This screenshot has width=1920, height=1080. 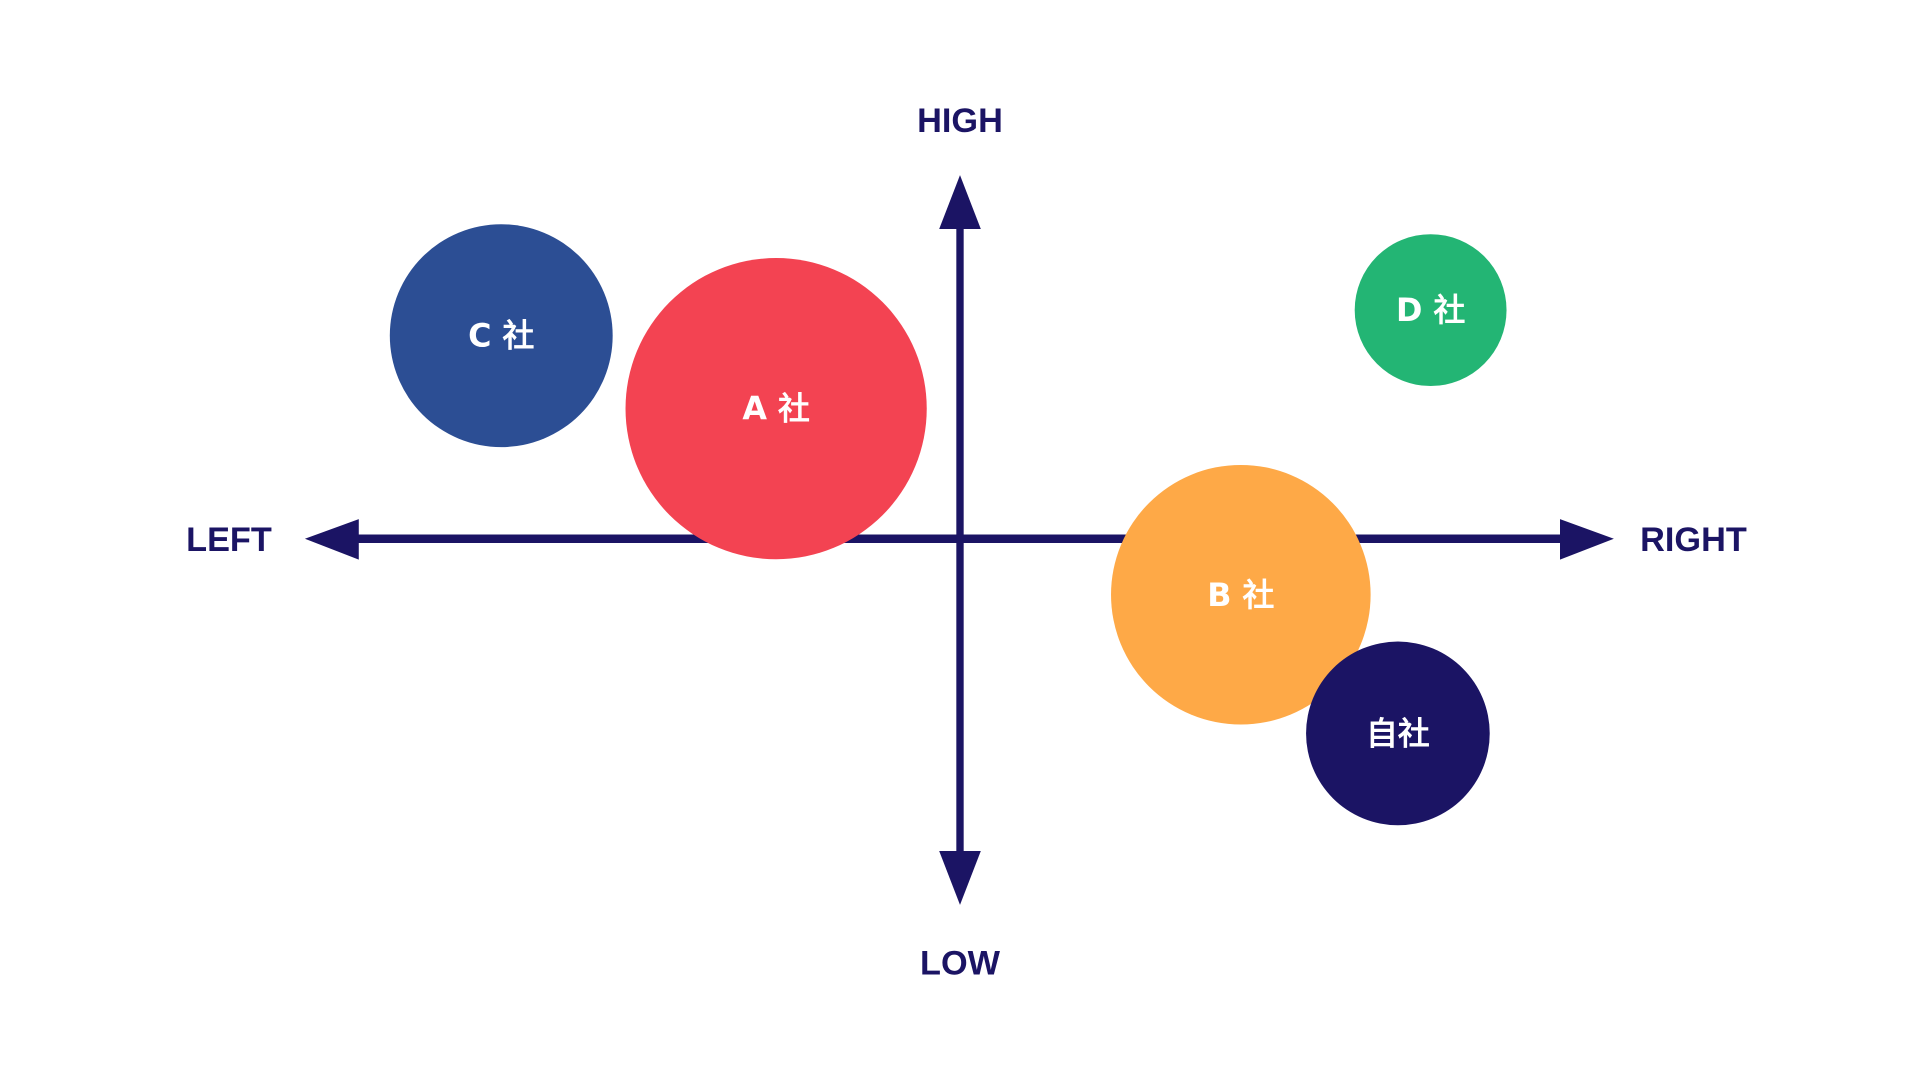 I want to click on bubble-label-1: A 社, so click(x=776, y=409).